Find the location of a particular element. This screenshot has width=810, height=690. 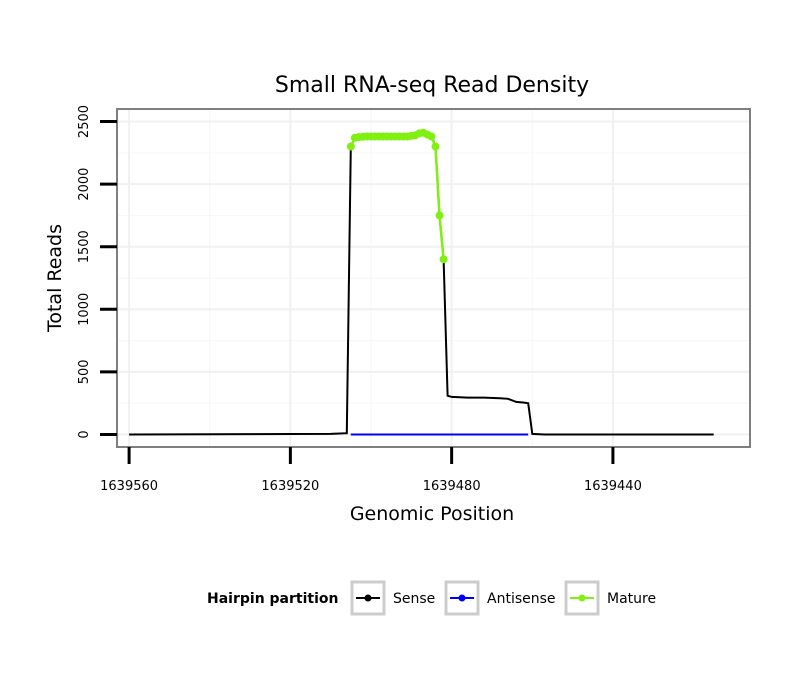

y-tick-label: 500 is located at coordinates (84, 371).